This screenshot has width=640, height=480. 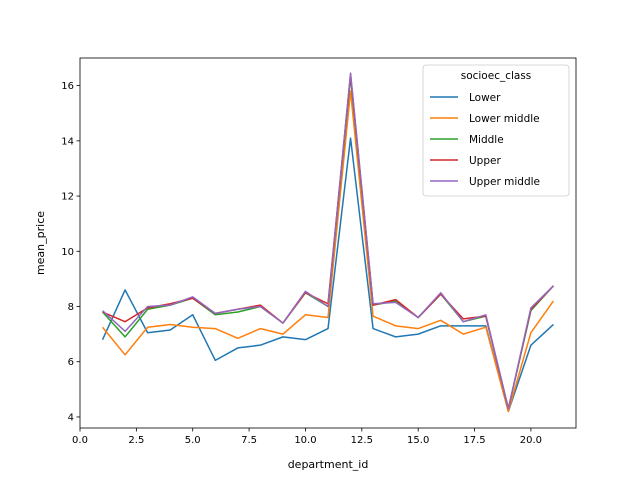 I want to click on legend-label: Middle, so click(x=486, y=140).